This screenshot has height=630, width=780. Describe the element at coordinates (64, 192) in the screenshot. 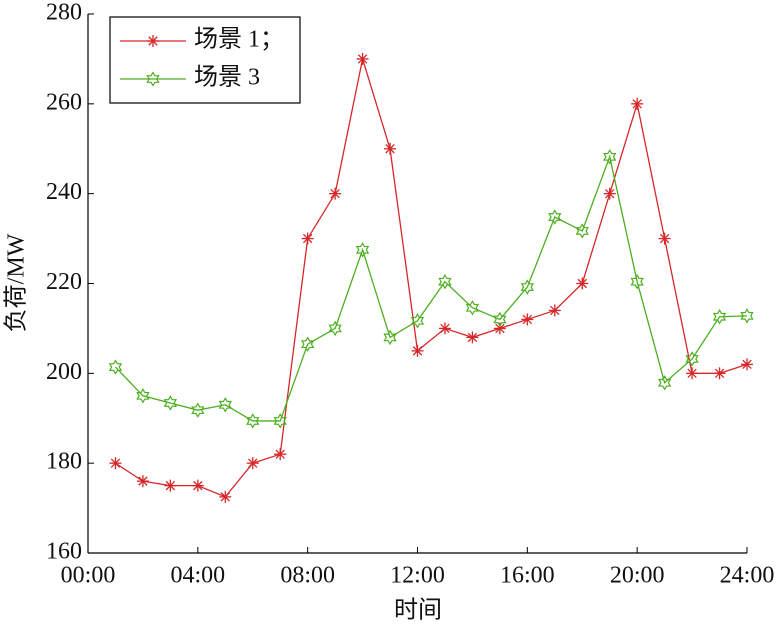

I see `y-tick-label: 240` at that location.